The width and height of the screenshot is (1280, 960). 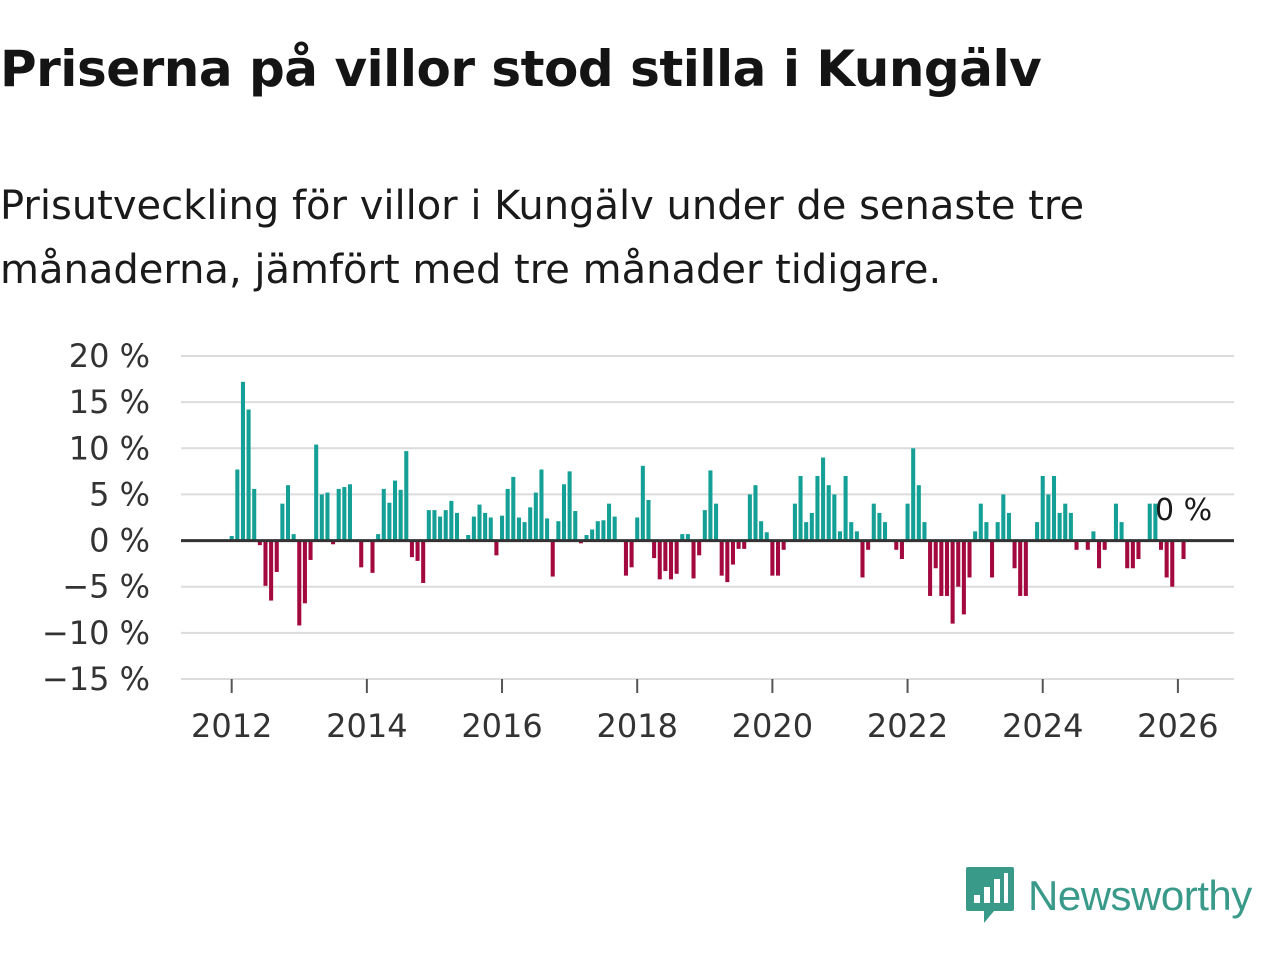 I want to click on newsworthy-logo-icon, so click(x=990, y=895).